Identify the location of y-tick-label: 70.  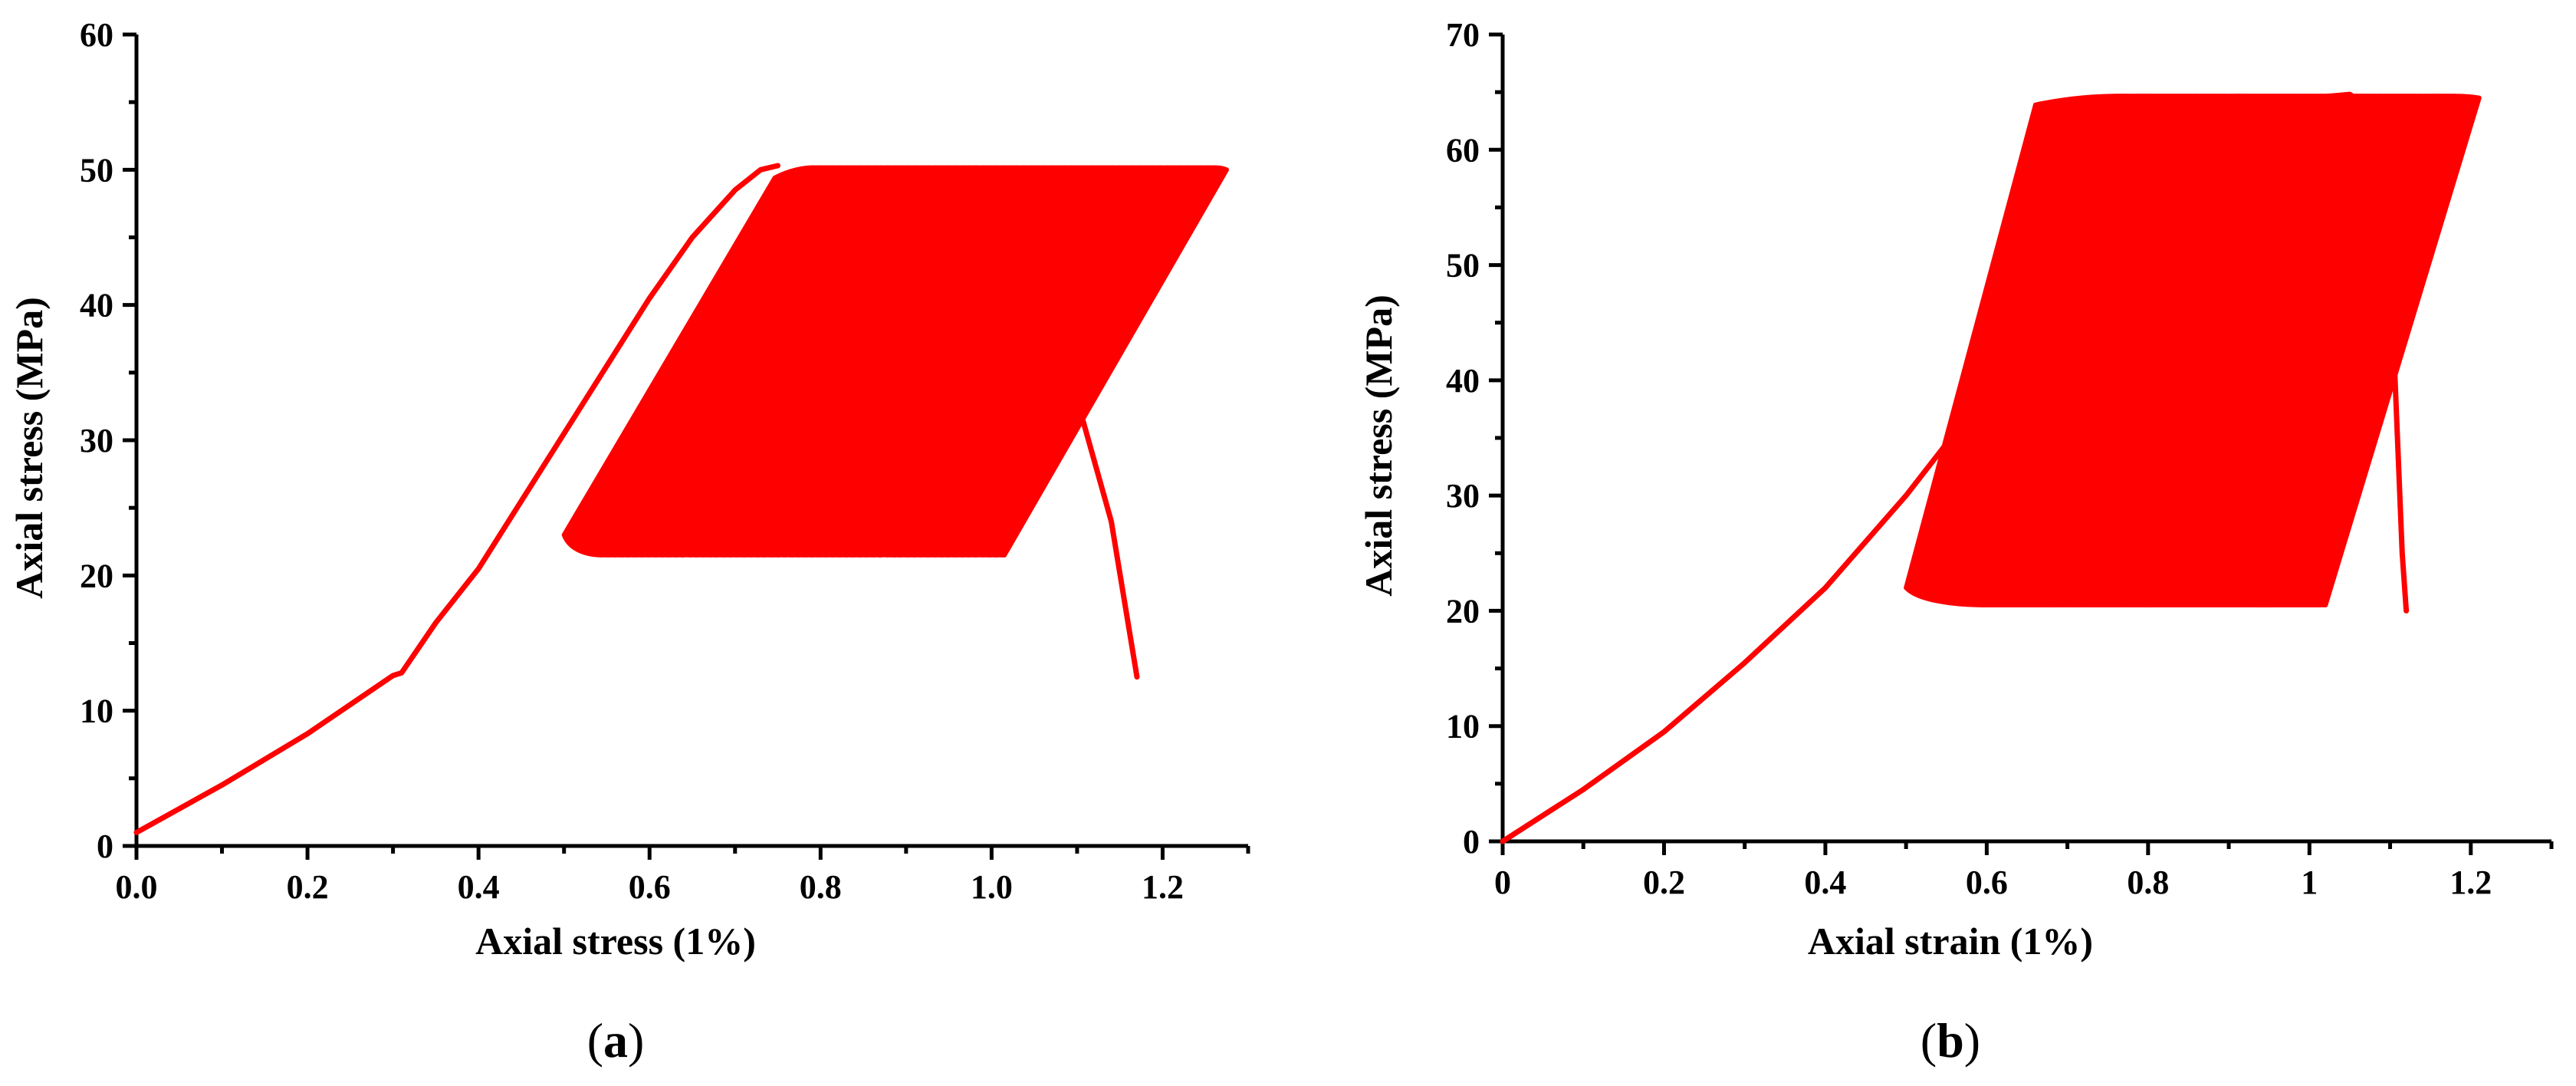
(1463, 35).